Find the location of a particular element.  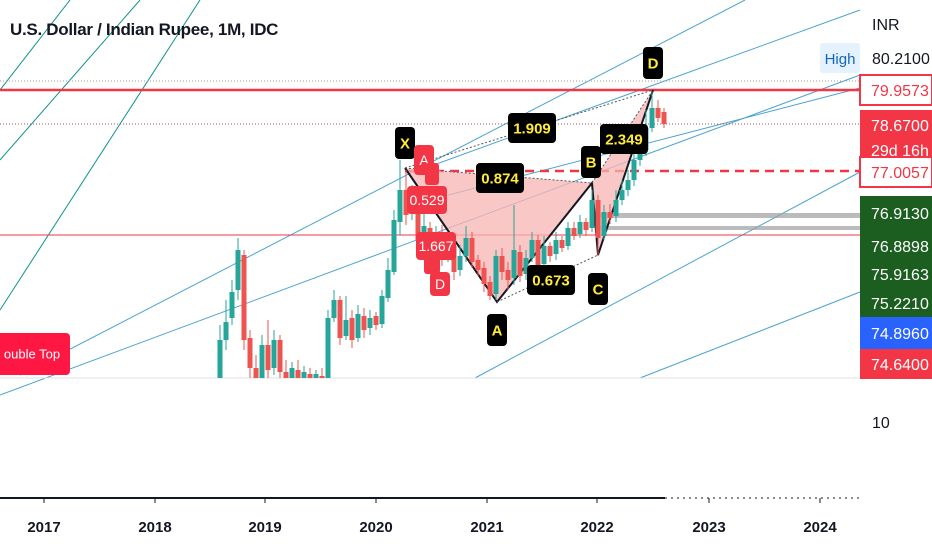

small-pattern-label-text: A is located at coordinates (424, 160).